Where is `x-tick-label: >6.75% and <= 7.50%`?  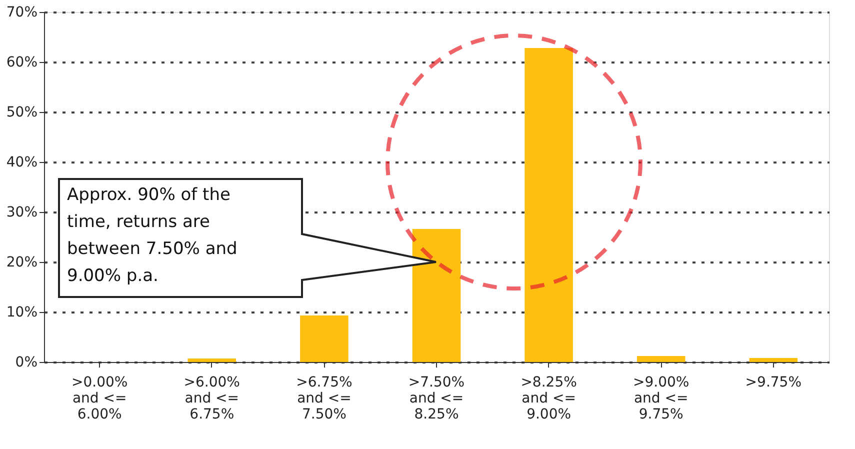 x-tick-label: >6.75% and <= 7.50% is located at coordinates (324, 398).